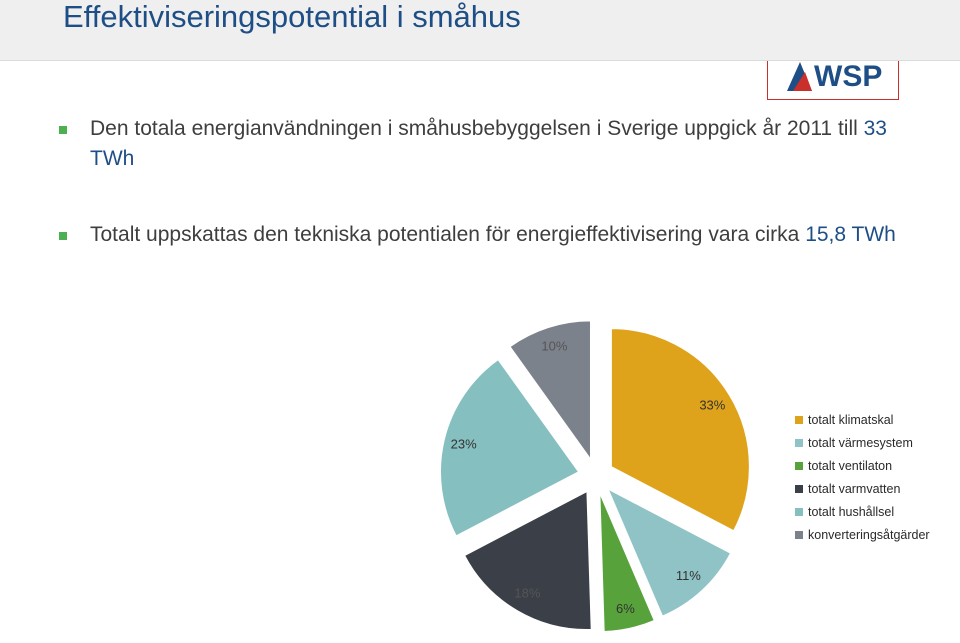 This screenshot has width=960, height=643. I want to click on pie-label-4: 18%, so click(527, 592).